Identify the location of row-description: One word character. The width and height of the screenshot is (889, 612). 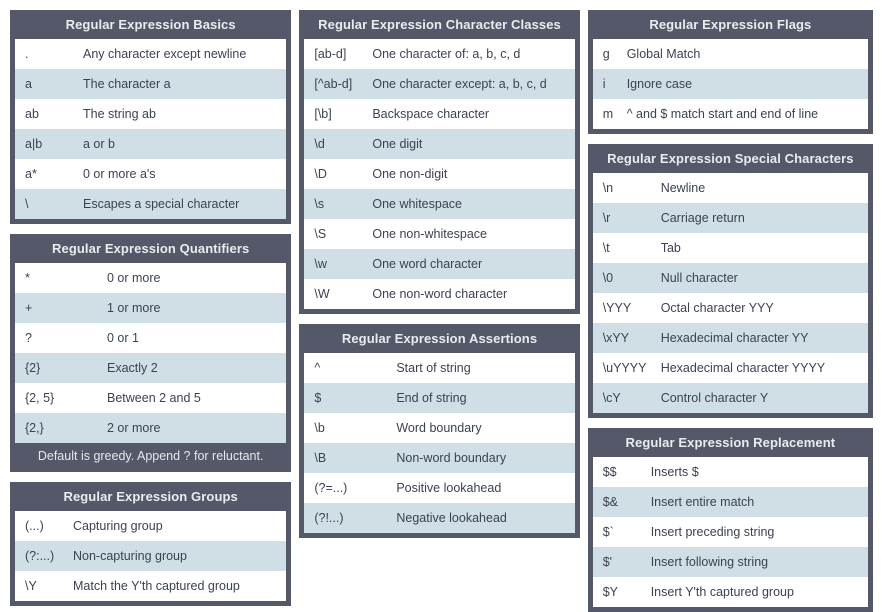
(427, 264).